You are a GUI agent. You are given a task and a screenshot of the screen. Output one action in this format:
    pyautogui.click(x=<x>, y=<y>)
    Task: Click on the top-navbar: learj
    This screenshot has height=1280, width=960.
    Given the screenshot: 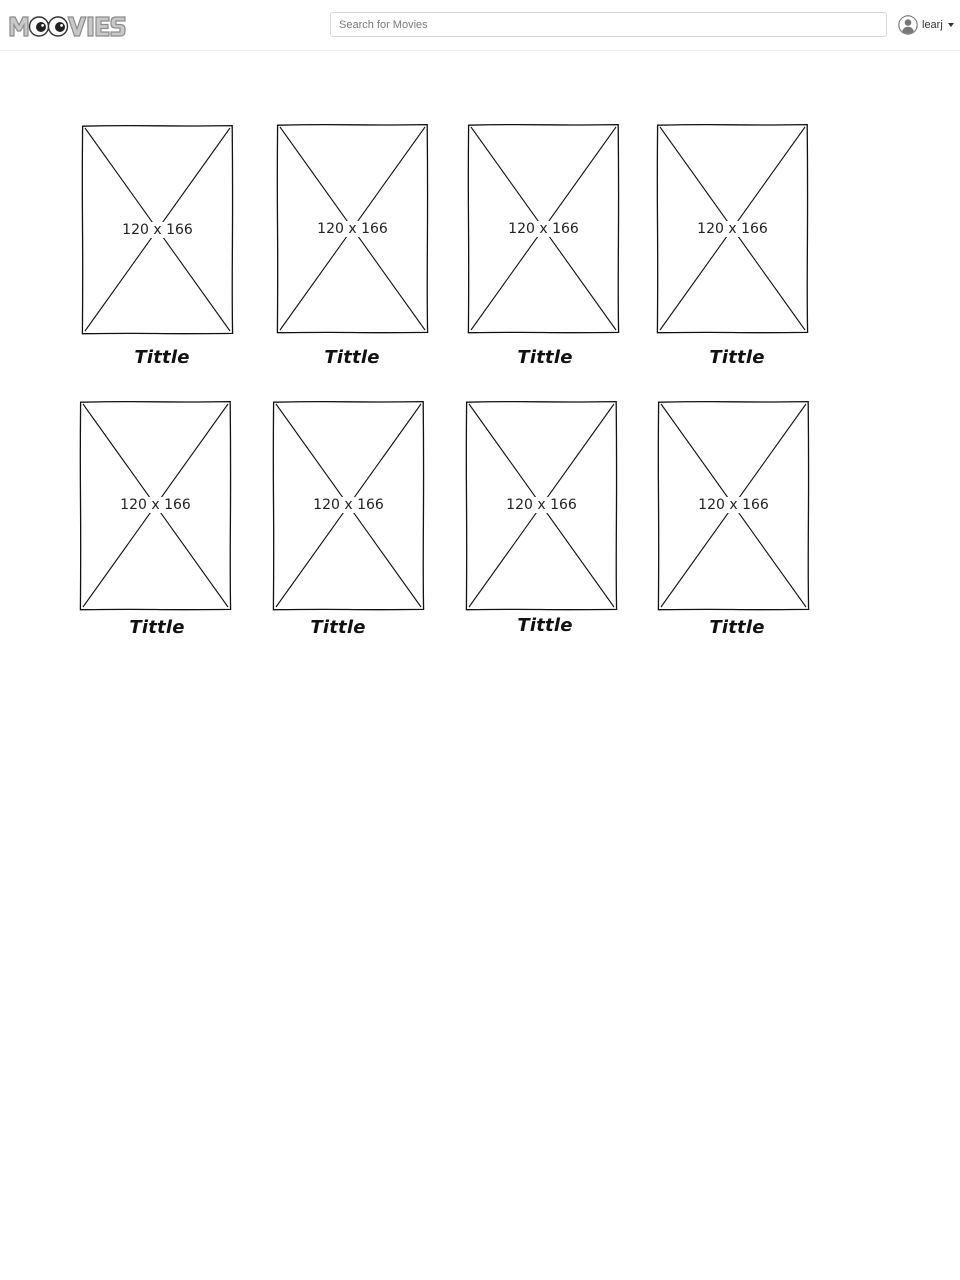 What is the action you would take?
    pyautogui.click(x=480, y=25)
    